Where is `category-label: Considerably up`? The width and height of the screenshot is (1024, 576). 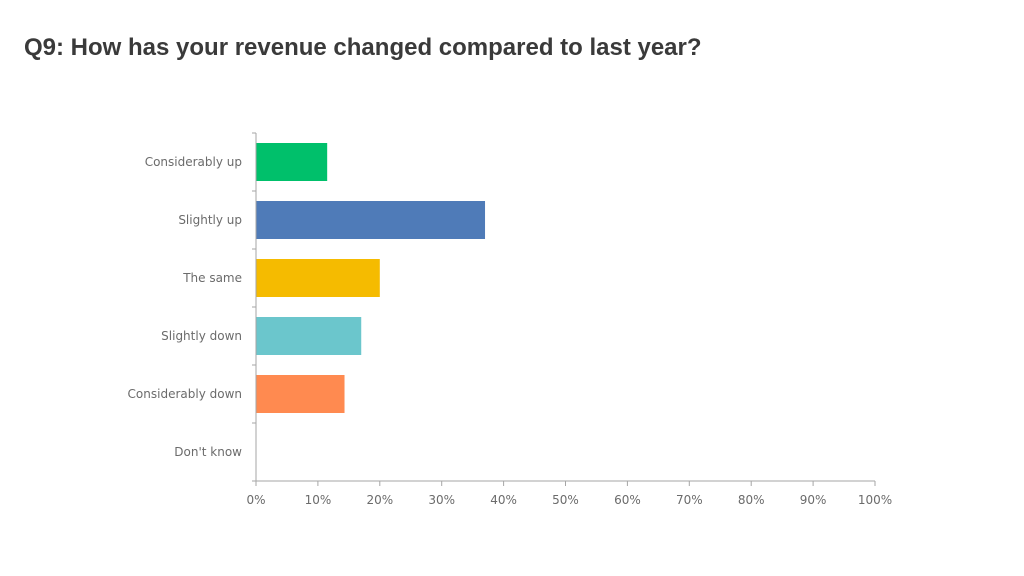 category-label: Considerably up is located at coordinates (193, 162).